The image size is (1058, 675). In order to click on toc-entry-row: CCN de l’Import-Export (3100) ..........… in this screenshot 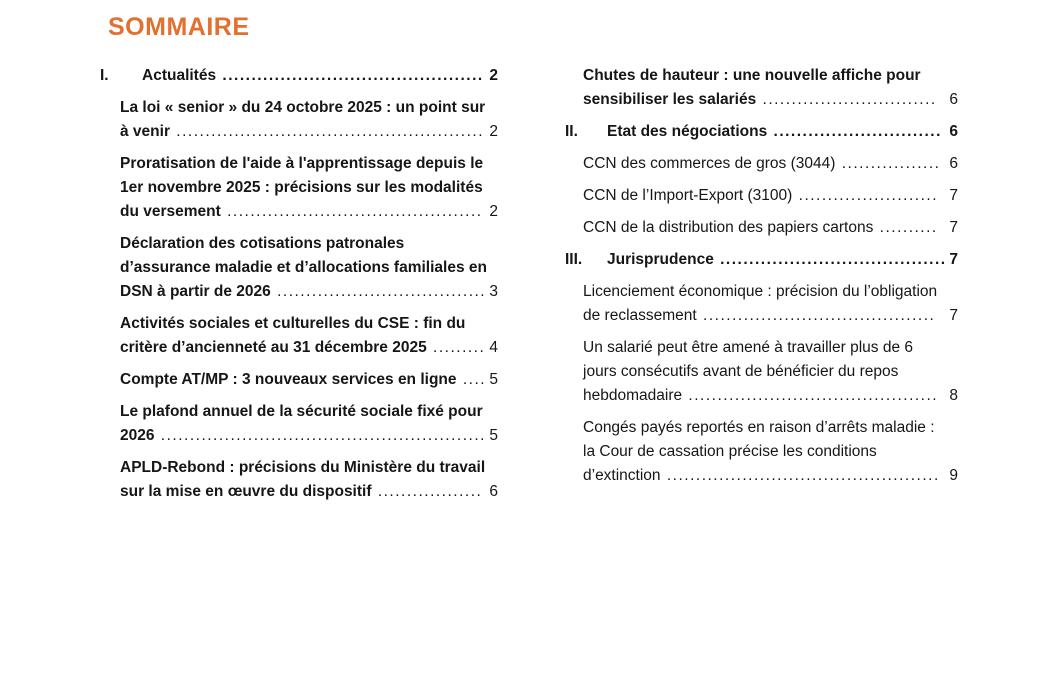, I will do `click(770, 196)`.